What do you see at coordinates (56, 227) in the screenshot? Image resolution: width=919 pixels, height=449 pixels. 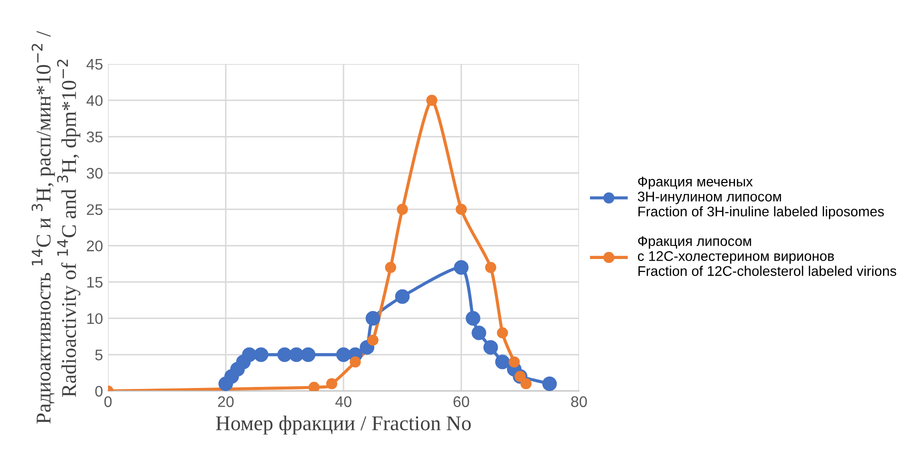 I see `text: Радиоактивность $^{14}$C и $^{3}$H, расп/мин*10$^{−2}$ / Radioactivity of $^{14}$C and $^{3}$H, dpm*10$^{−2}$` at bounding box center [56, 227].